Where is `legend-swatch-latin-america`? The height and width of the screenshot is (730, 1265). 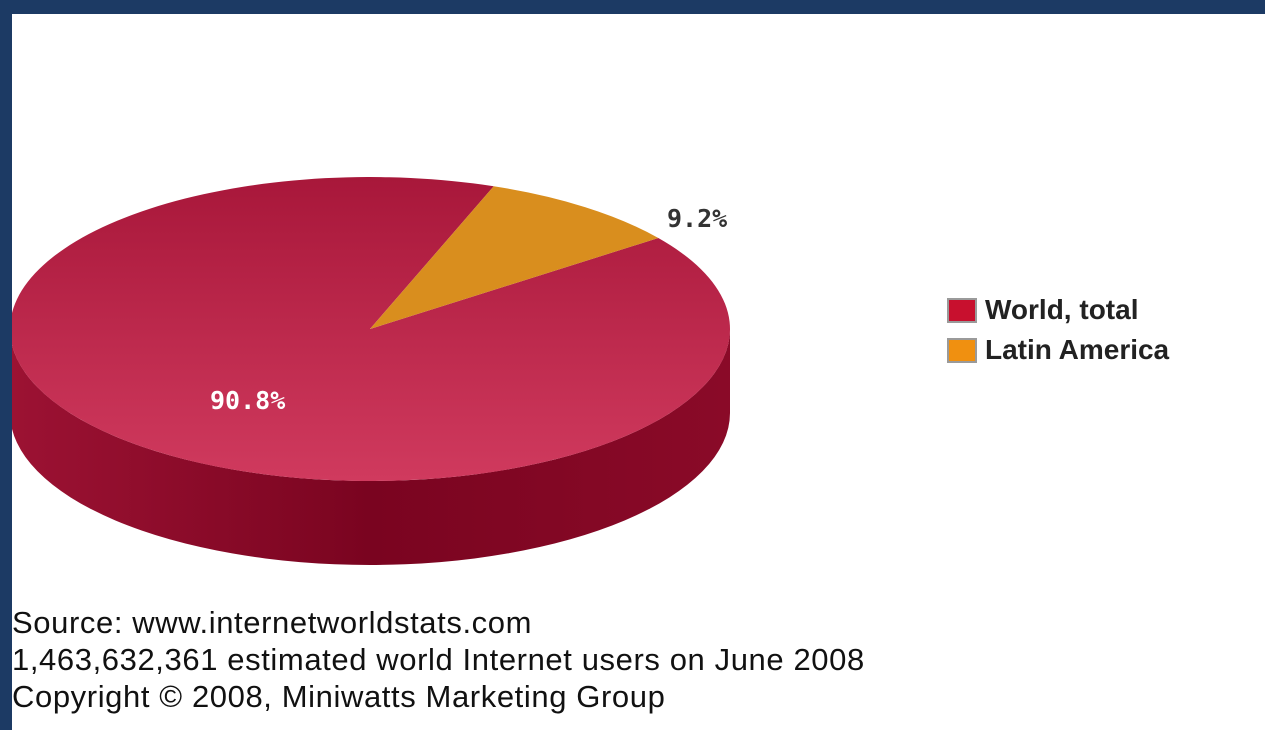
legend-swatch-latin-america is located at coordinates (962, 350).